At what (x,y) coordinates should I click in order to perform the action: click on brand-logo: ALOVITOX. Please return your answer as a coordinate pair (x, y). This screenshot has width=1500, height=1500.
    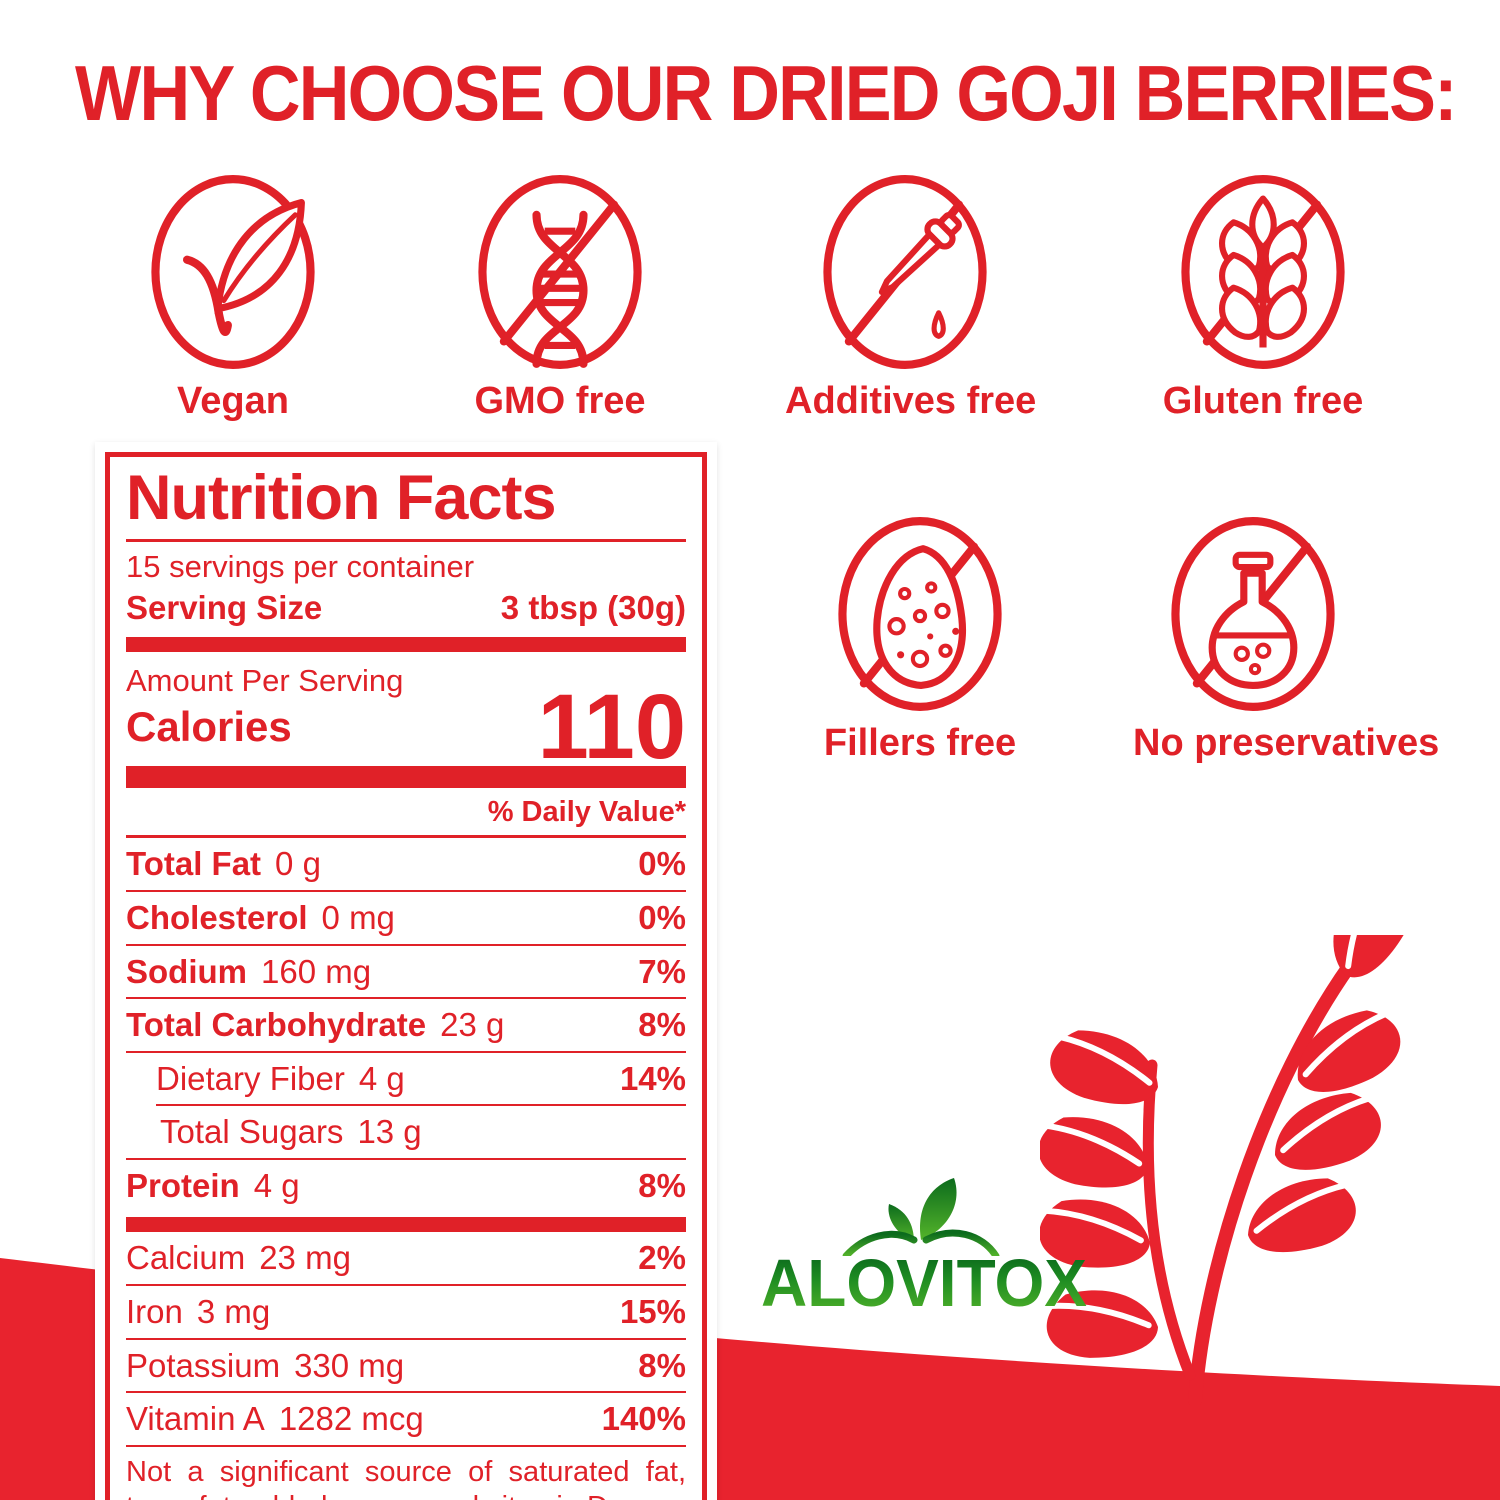
    Looking at the image, I should click on (924, 1264).